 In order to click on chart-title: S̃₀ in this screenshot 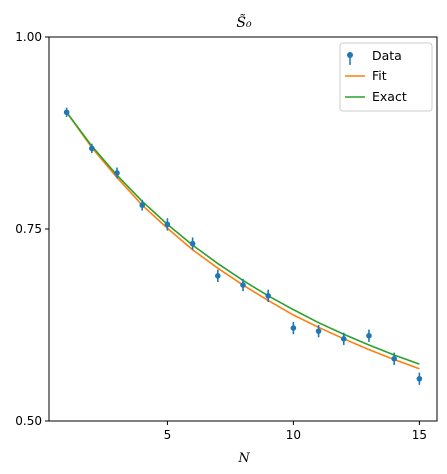, I will do `click(244, 22)`.